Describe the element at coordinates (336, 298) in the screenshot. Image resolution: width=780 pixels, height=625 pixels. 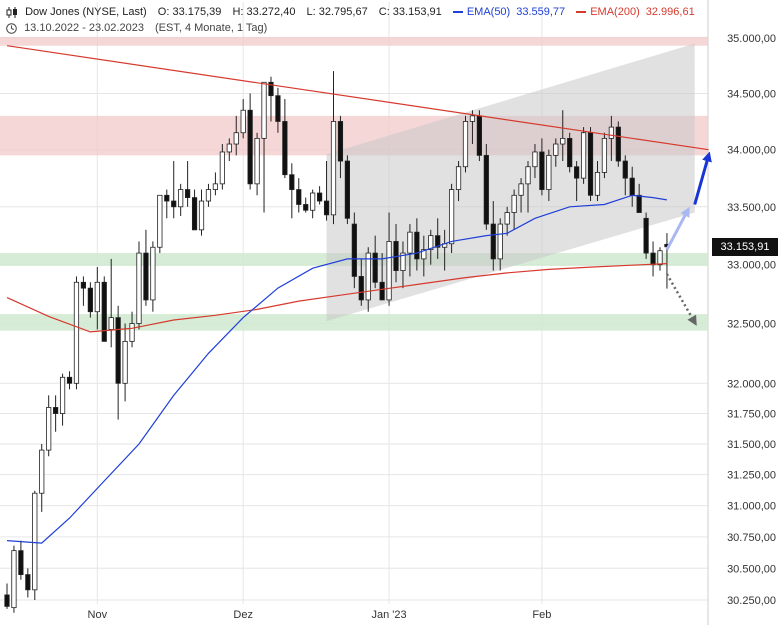
I see `ema200-line` at that location.